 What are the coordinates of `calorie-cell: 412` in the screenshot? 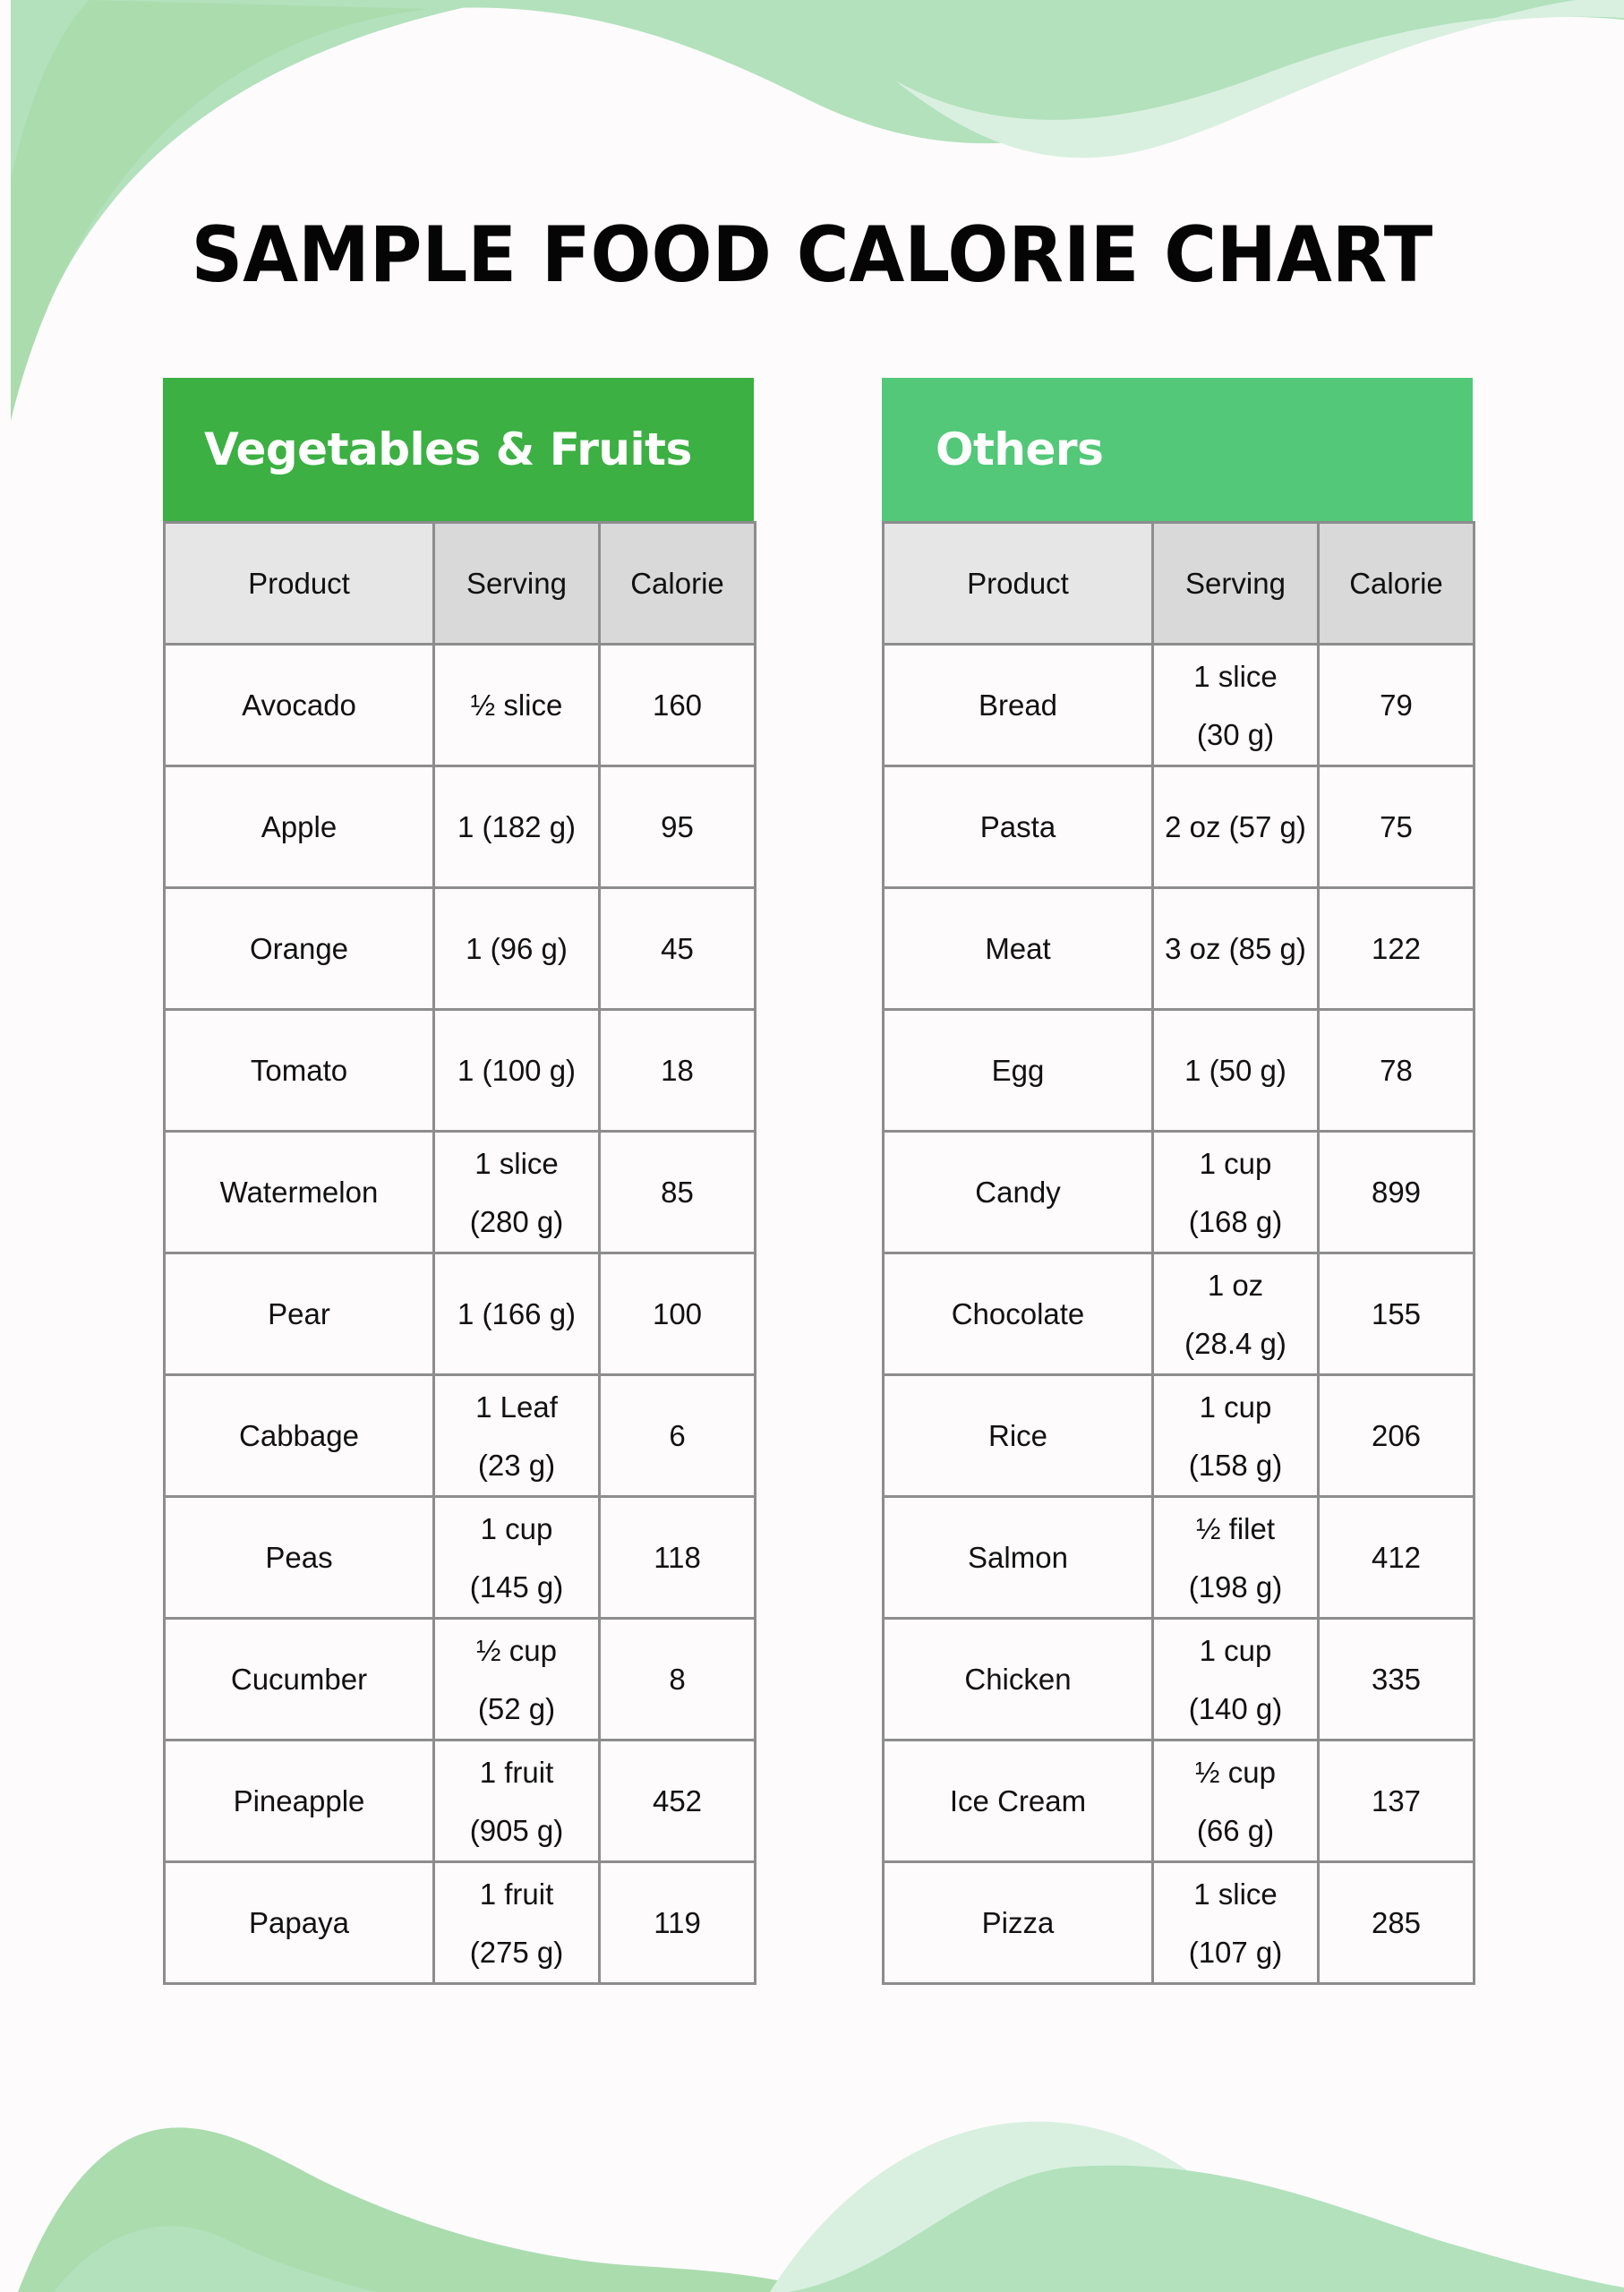 It's located at (1396, 1557).